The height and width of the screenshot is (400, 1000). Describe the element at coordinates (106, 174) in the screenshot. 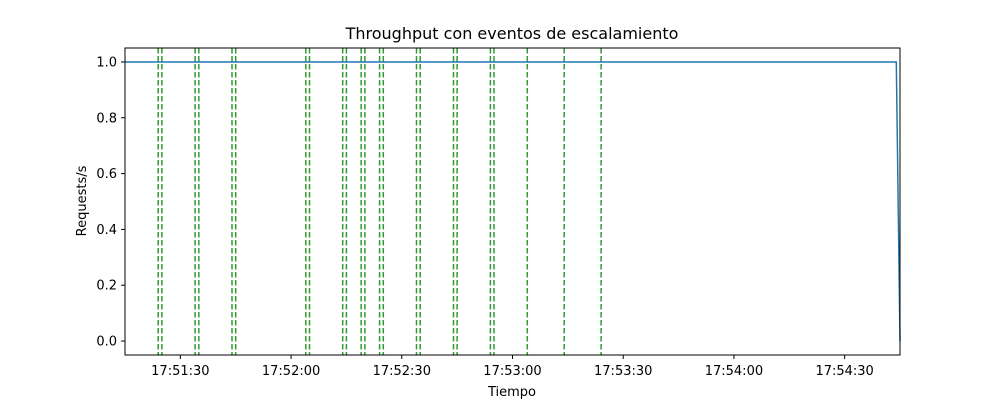

I see `y-tick-label: 0.6` at that location.